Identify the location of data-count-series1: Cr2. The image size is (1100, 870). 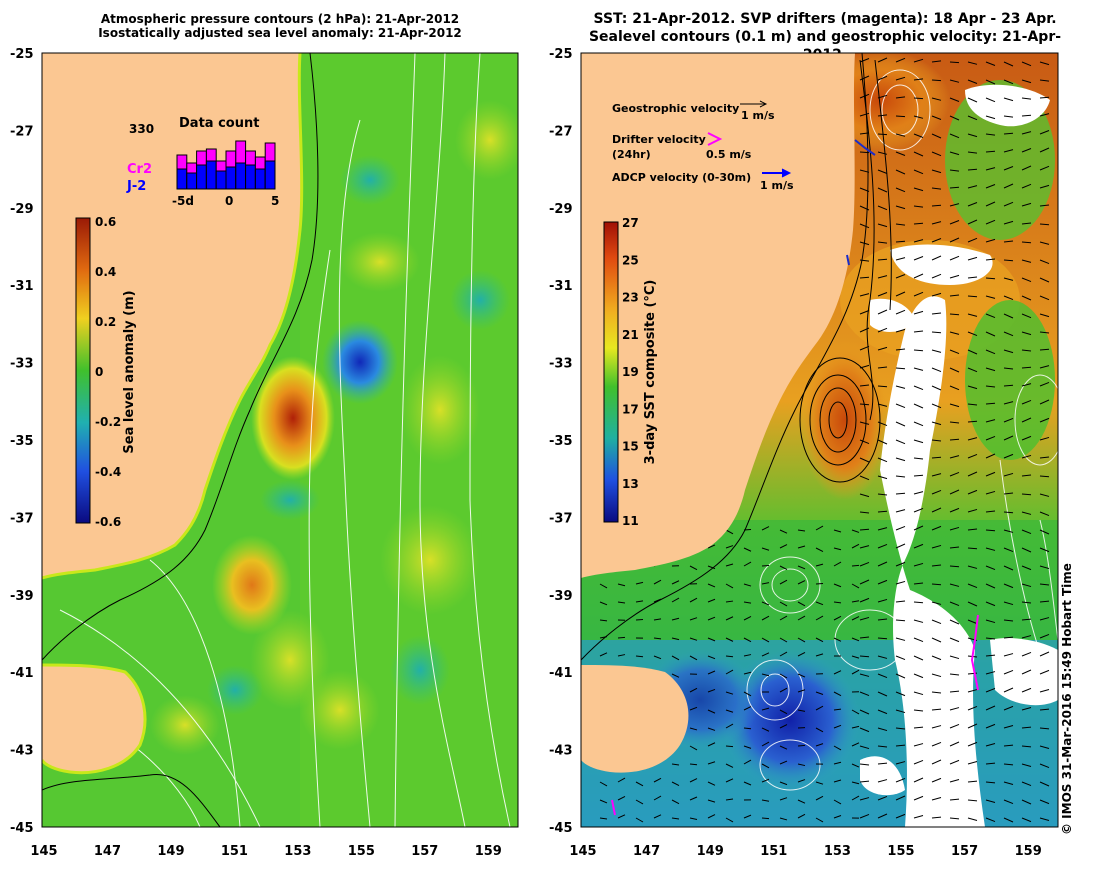
(139, 169).